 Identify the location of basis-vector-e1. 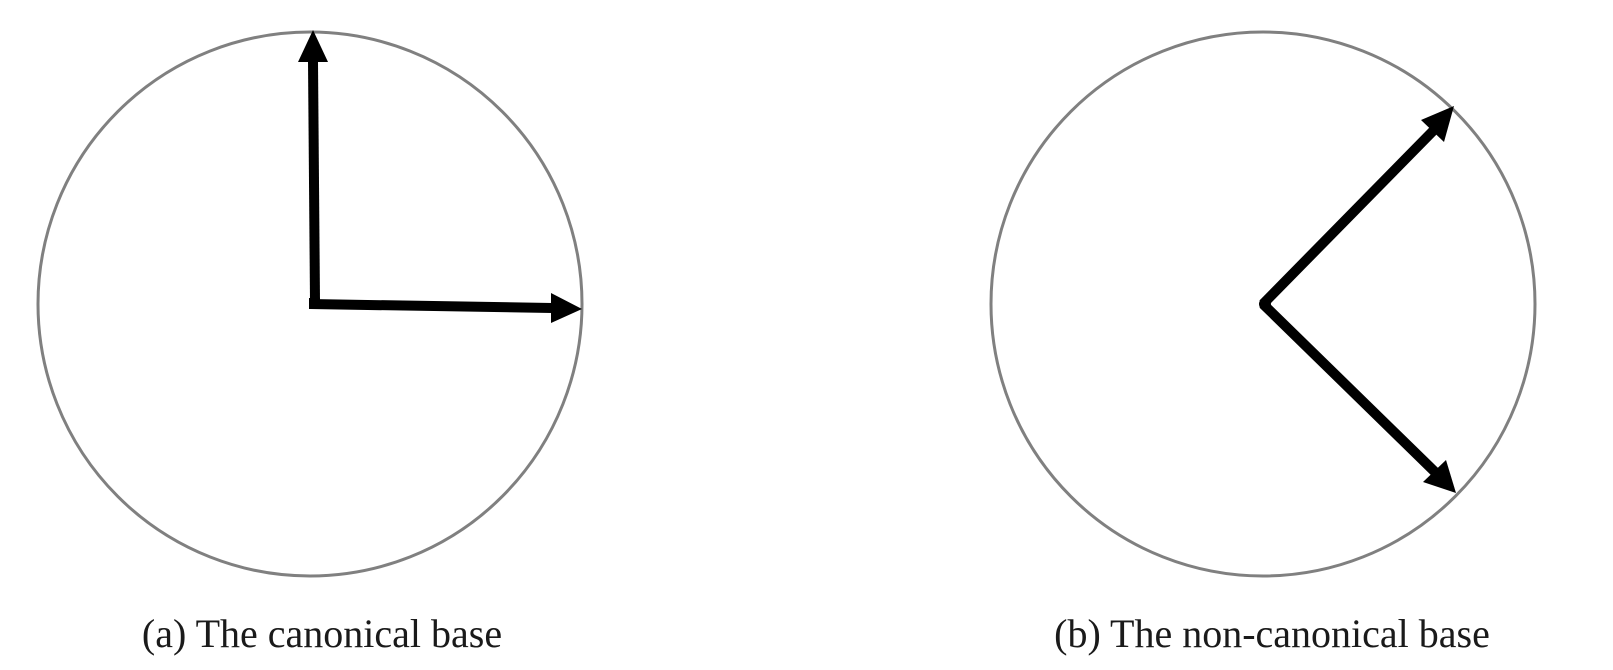
(431, 306).